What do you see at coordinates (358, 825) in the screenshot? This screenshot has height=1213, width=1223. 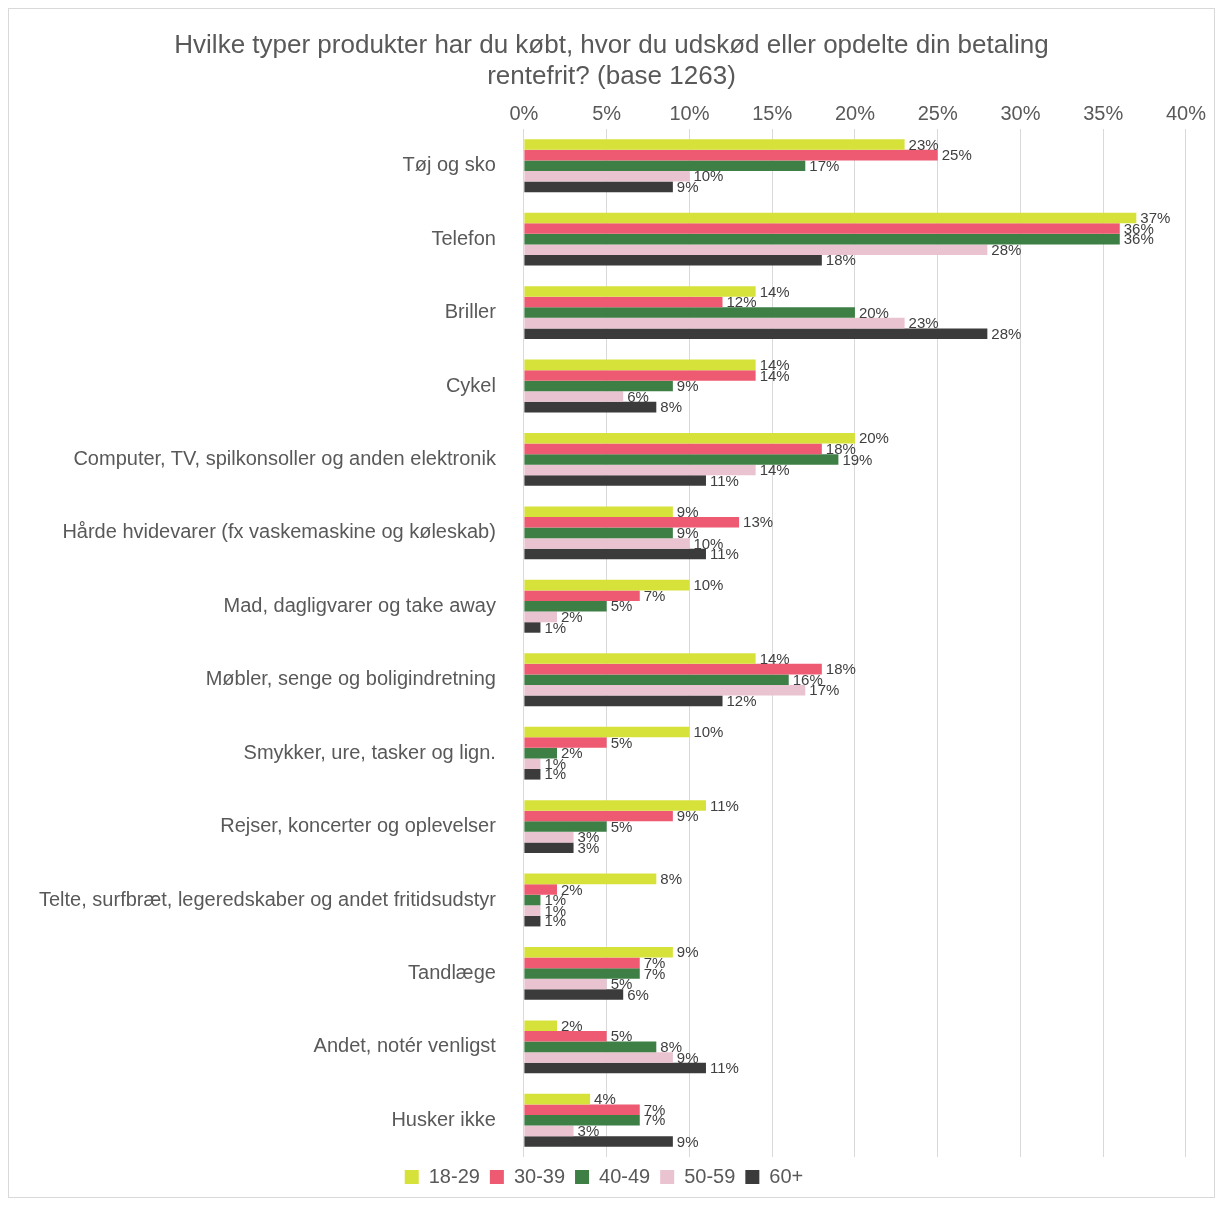 I see `y-tick-label: Rejser, koncerter og oplevelser` at bounding box center [358, 825].